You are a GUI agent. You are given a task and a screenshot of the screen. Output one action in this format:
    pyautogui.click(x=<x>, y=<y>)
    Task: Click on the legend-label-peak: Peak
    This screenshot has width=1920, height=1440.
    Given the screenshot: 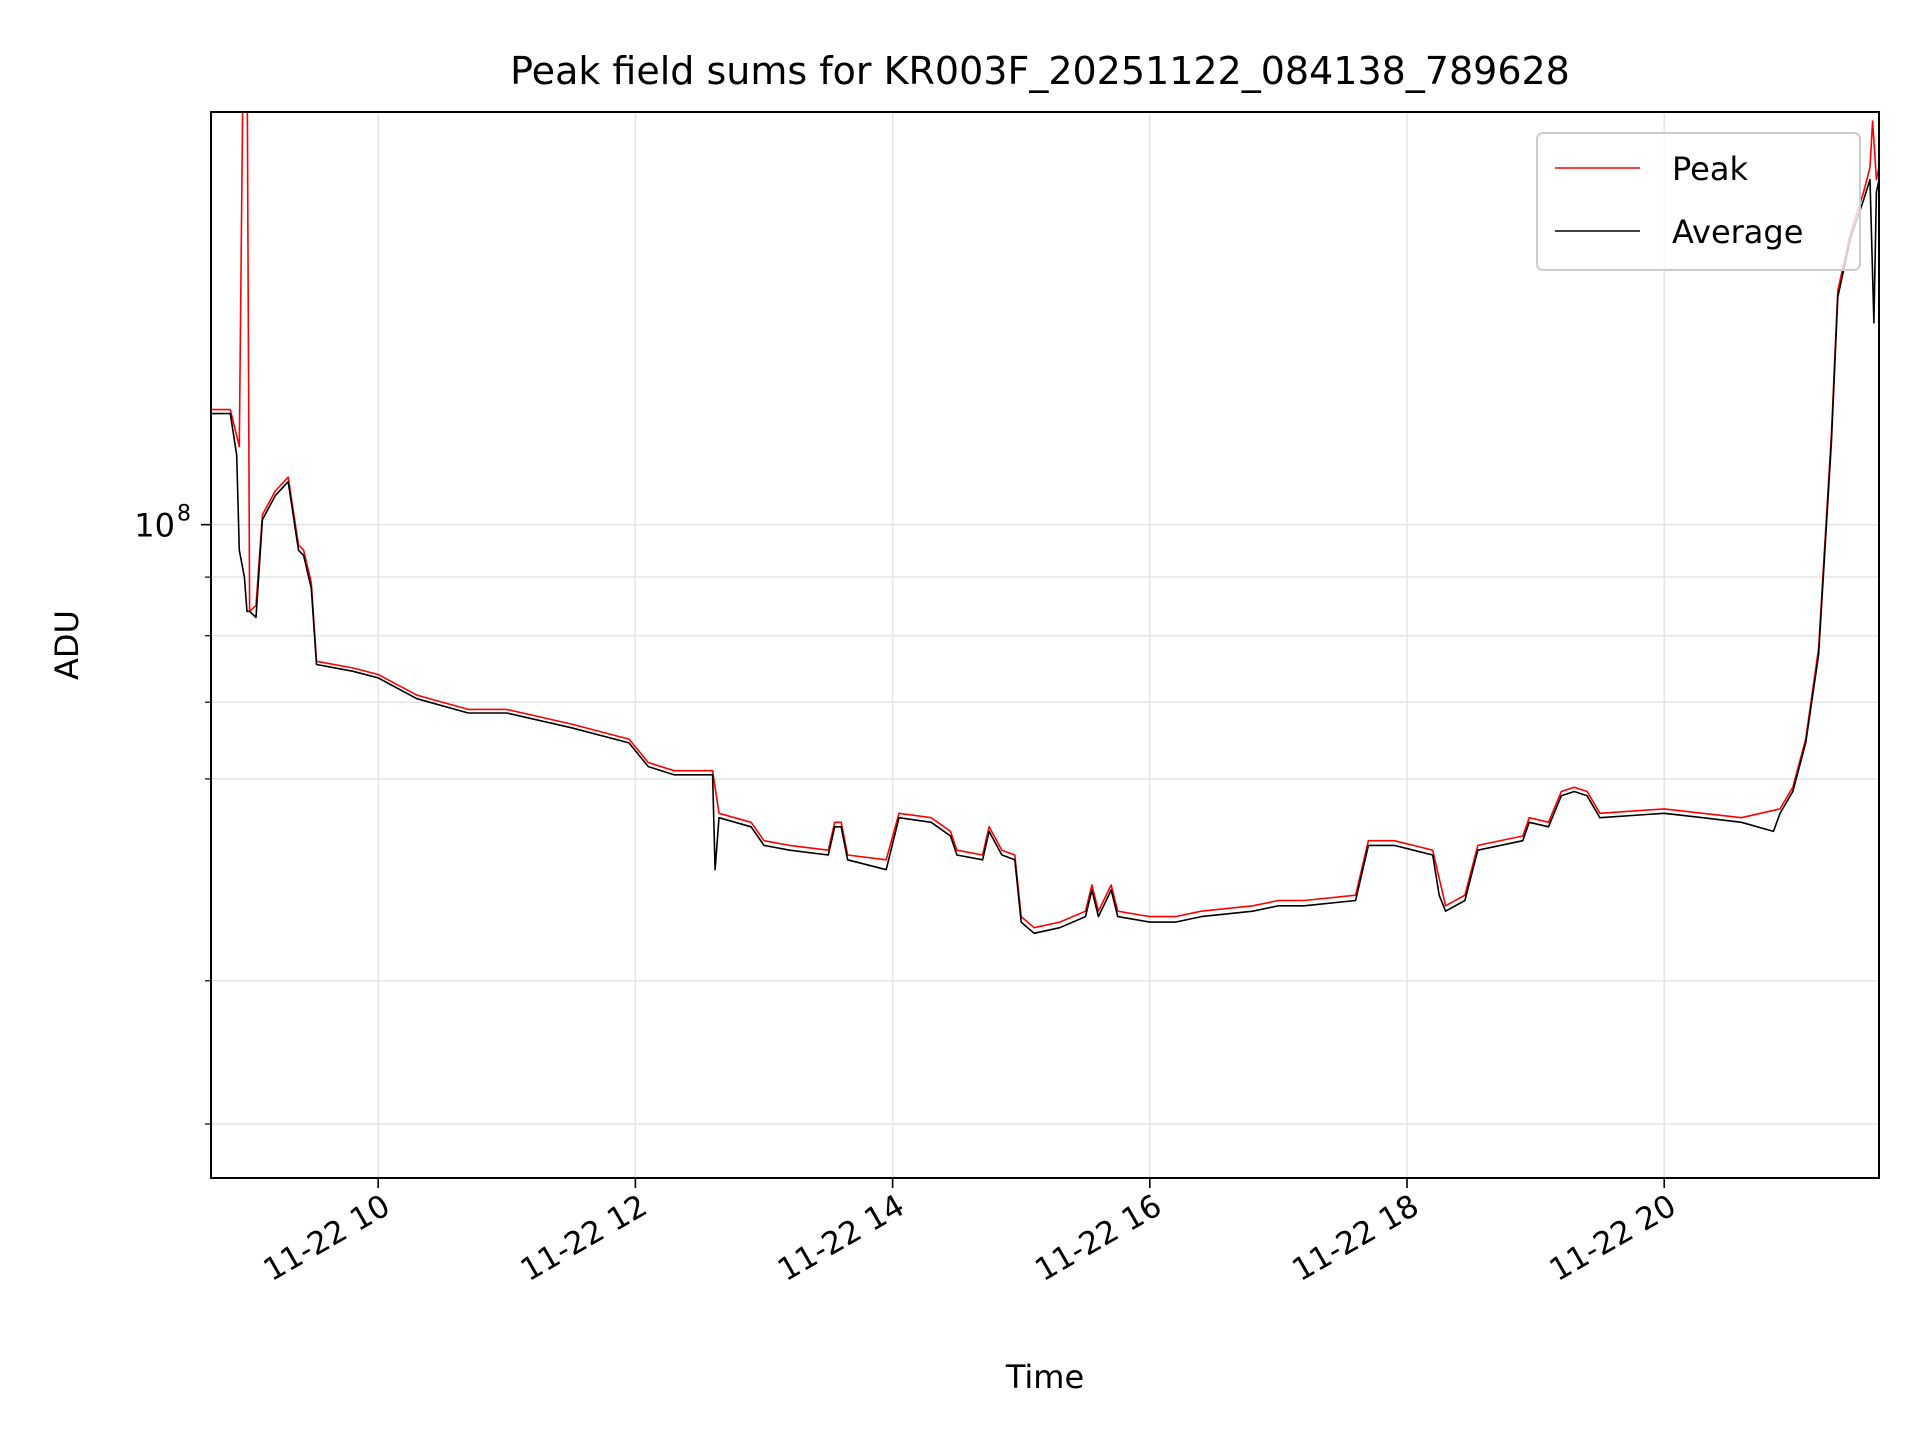 What is the action you would take?
    pyautogui.click(x=1710, y=169)
    